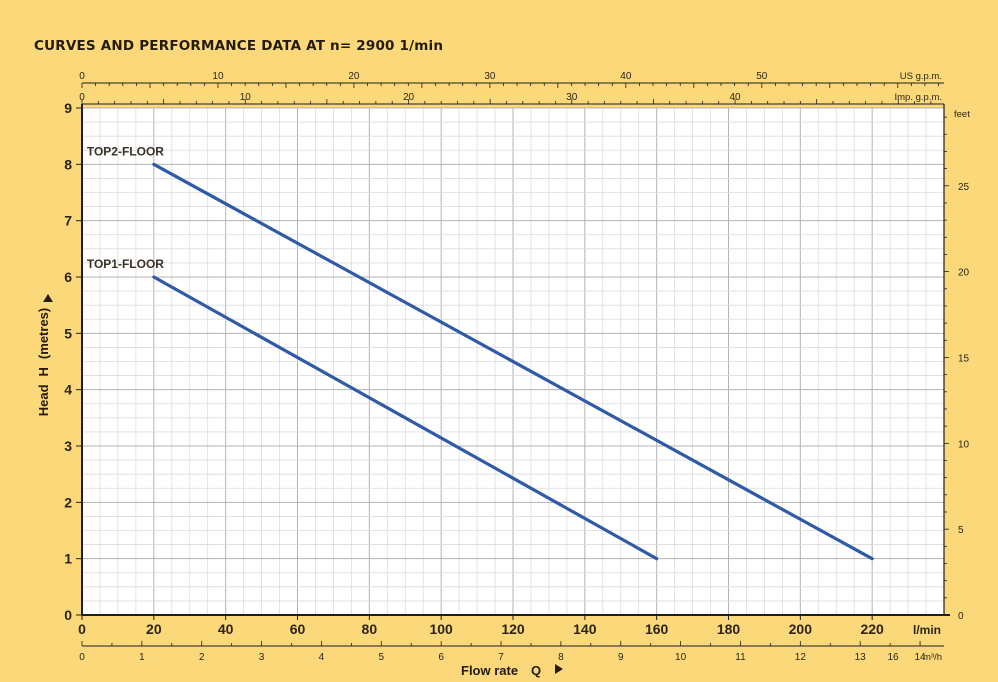 Image resolution: width=998 pixels, height=682 pixels. What do you see at coordinates (382, 657) in the screenshot?
I see `m3h-tick-label-5: 5` at bounding box center [382, 657].